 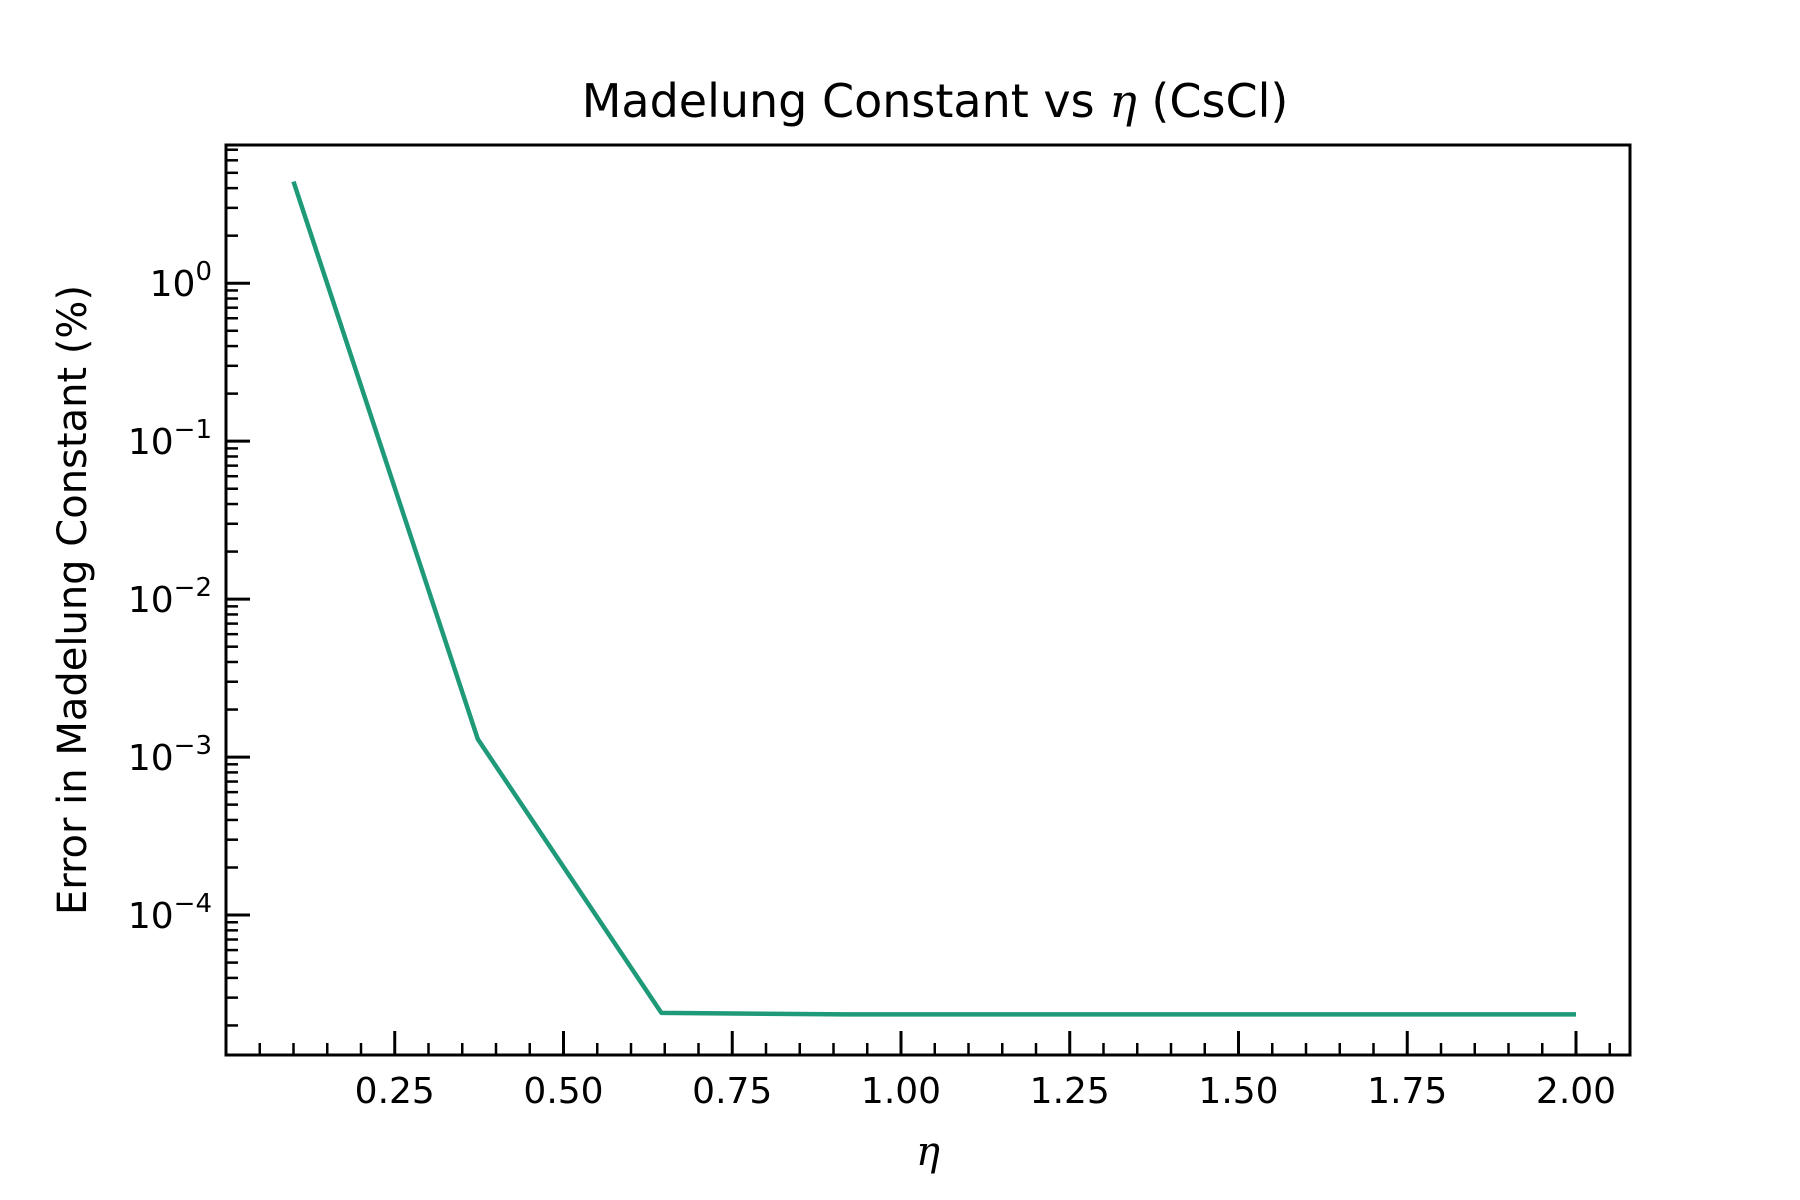 I want to click on y-tick-label: 10⁻⁴, so click(x=170, y=913).